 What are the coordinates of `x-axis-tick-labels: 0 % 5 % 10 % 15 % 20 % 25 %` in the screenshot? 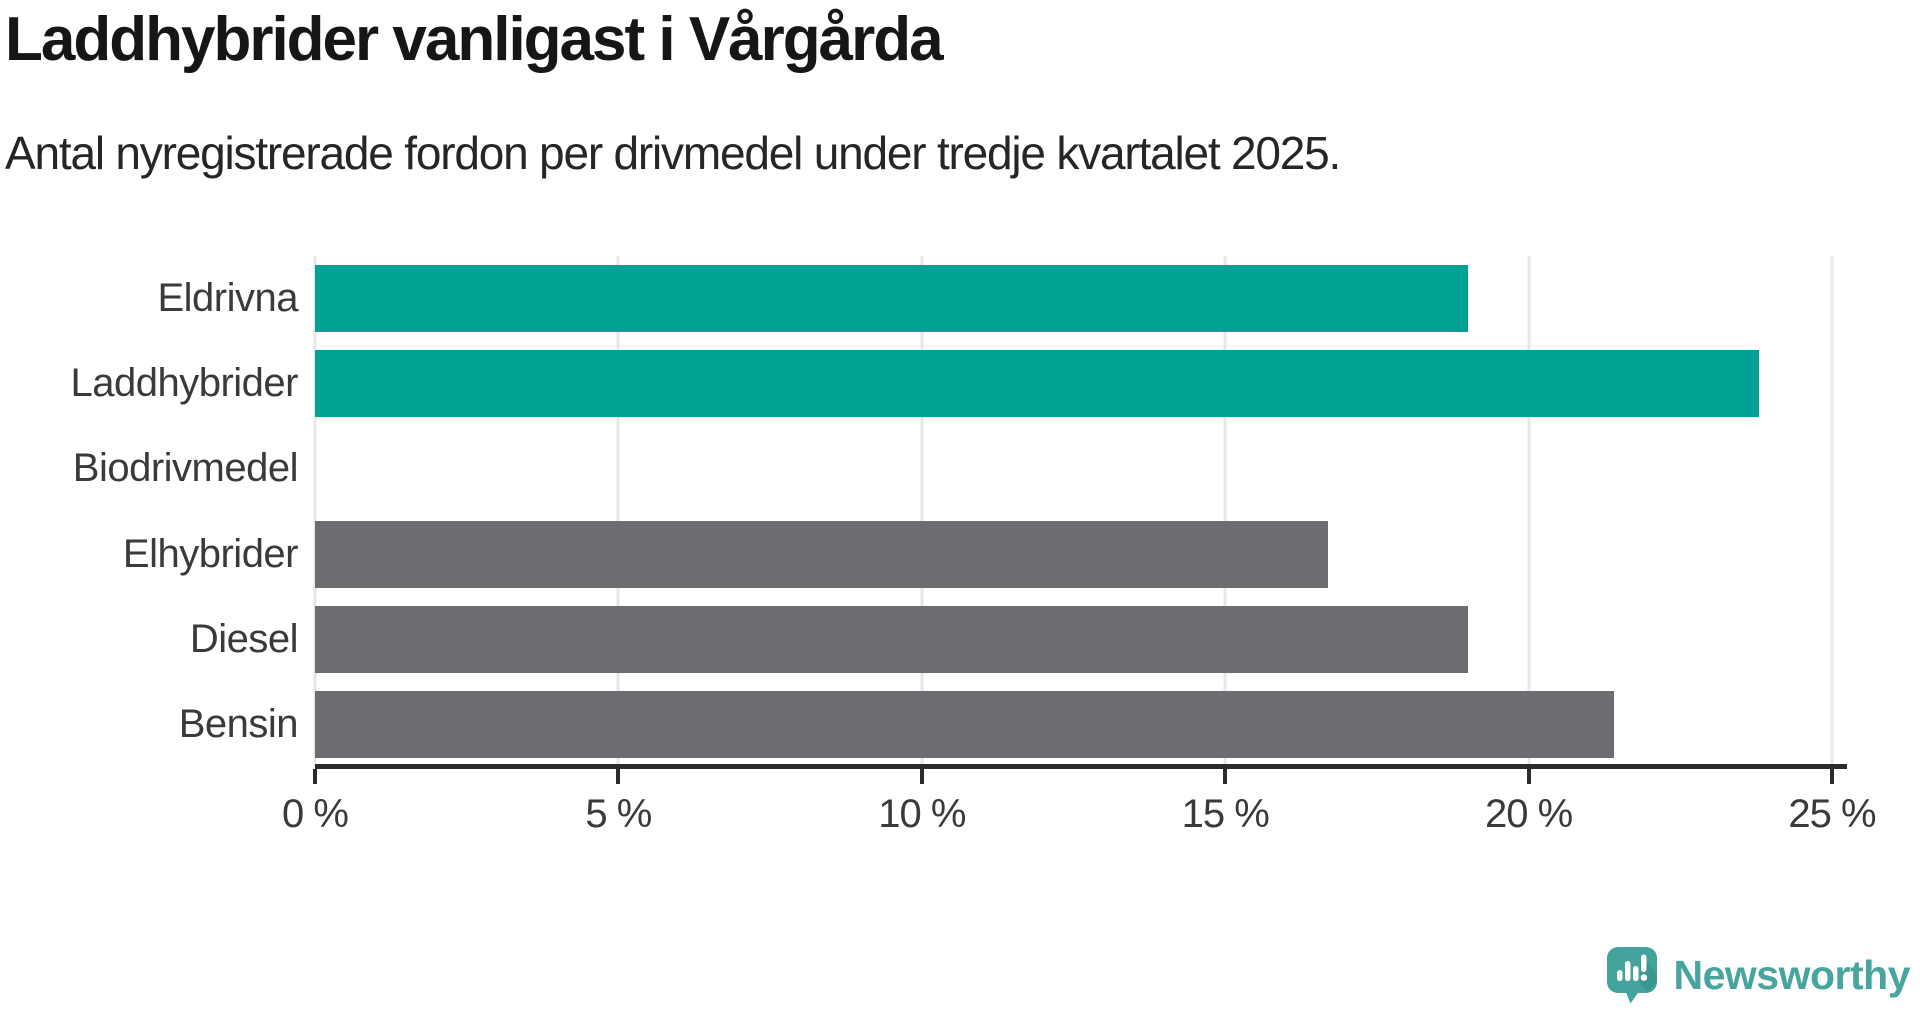 It's located at (1079, 815).